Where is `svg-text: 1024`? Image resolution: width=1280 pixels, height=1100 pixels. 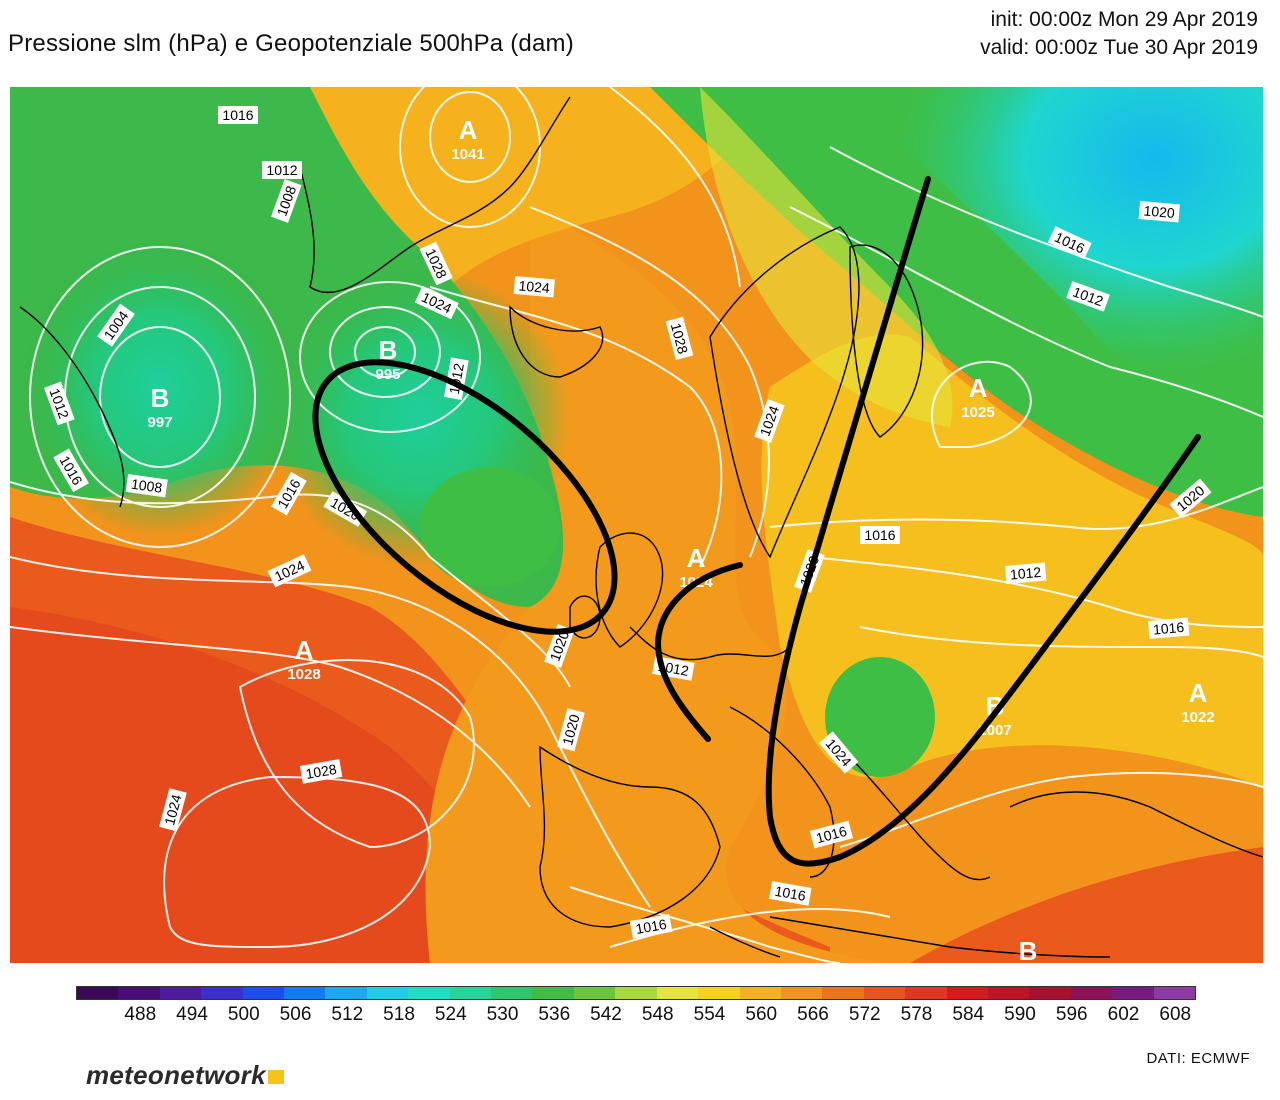 svg-text: 1024 is located at coordinates (173, 809).